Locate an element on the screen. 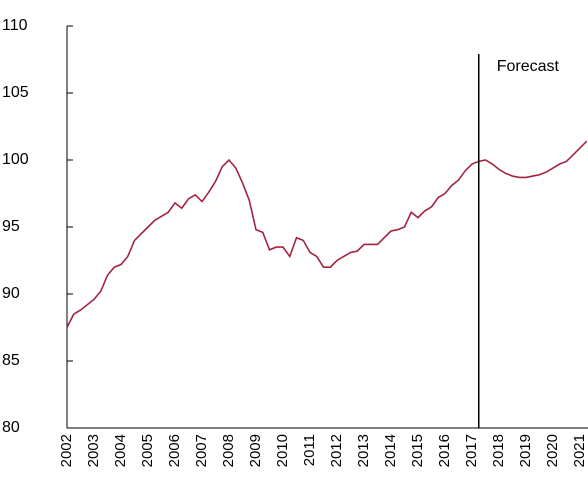 The height and width of the screenshot is (487, 588). x-tick-label: 2021 is located at coordinates (579, 450).